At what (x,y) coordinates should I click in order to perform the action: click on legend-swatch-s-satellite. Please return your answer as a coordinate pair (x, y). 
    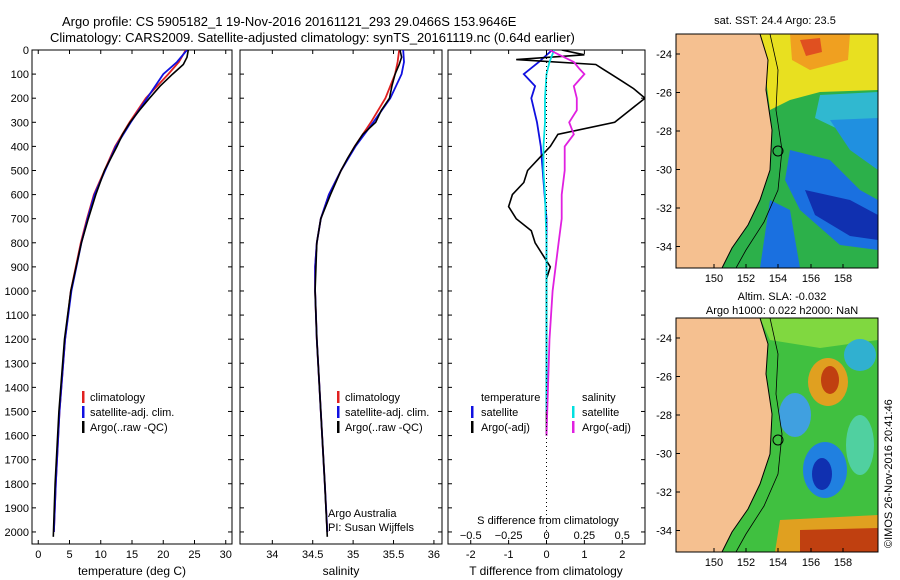
    Looking at the image, I should click on (573, 412).